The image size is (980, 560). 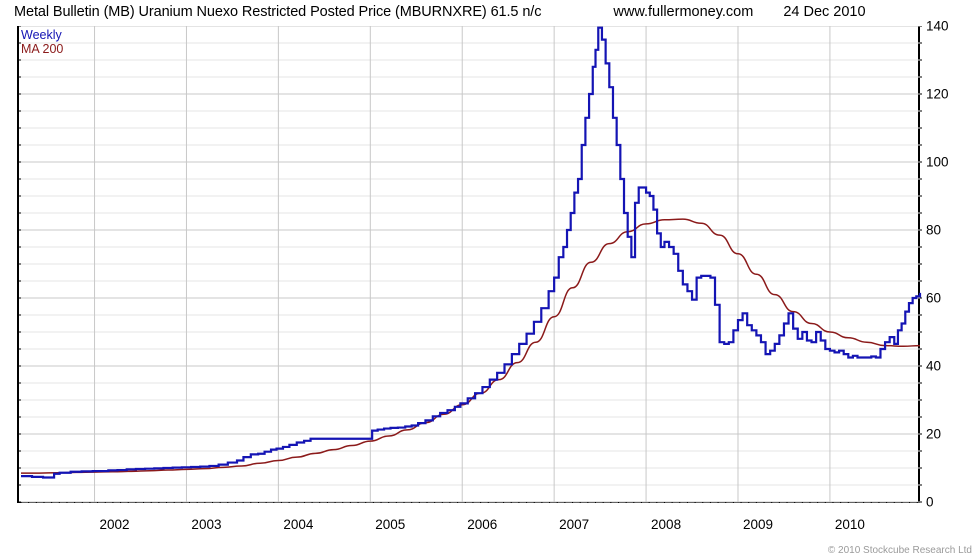 I want to click on y-axis-tick-label: 60, so click(x=934, y=298).